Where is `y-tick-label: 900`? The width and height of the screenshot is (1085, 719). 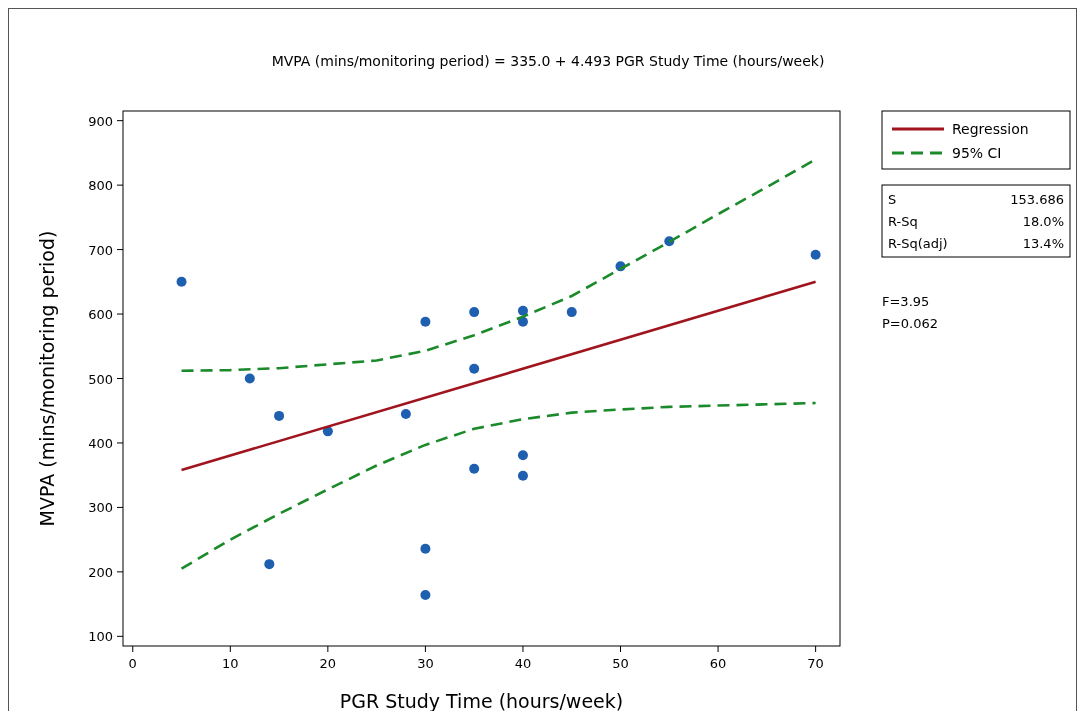
y-tick-label: 900 is located at coordinates (100, 121).